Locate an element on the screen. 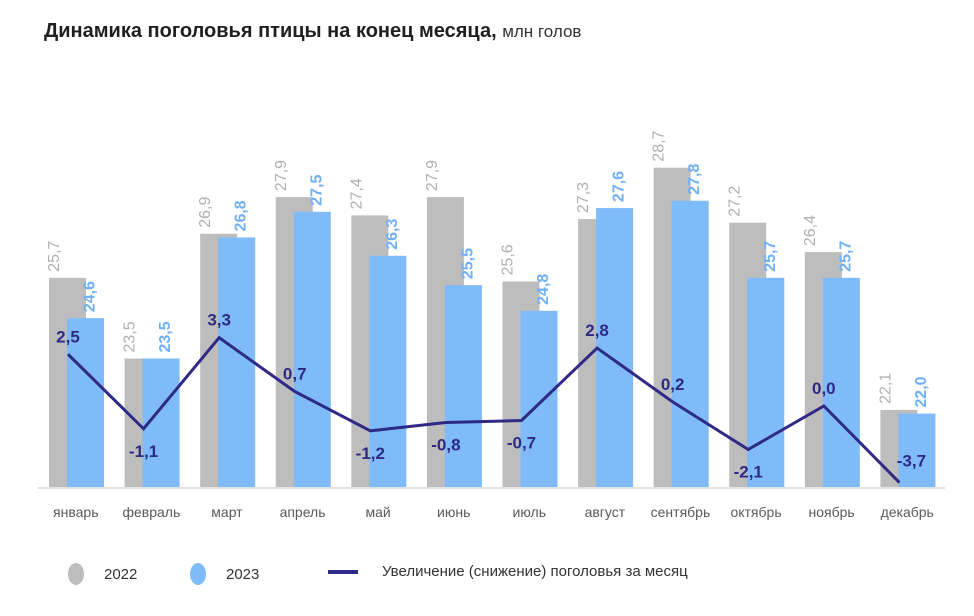 This screenshot has width=974, height=616. line-label-6: -0,7 is located at coordinates (521, 442).